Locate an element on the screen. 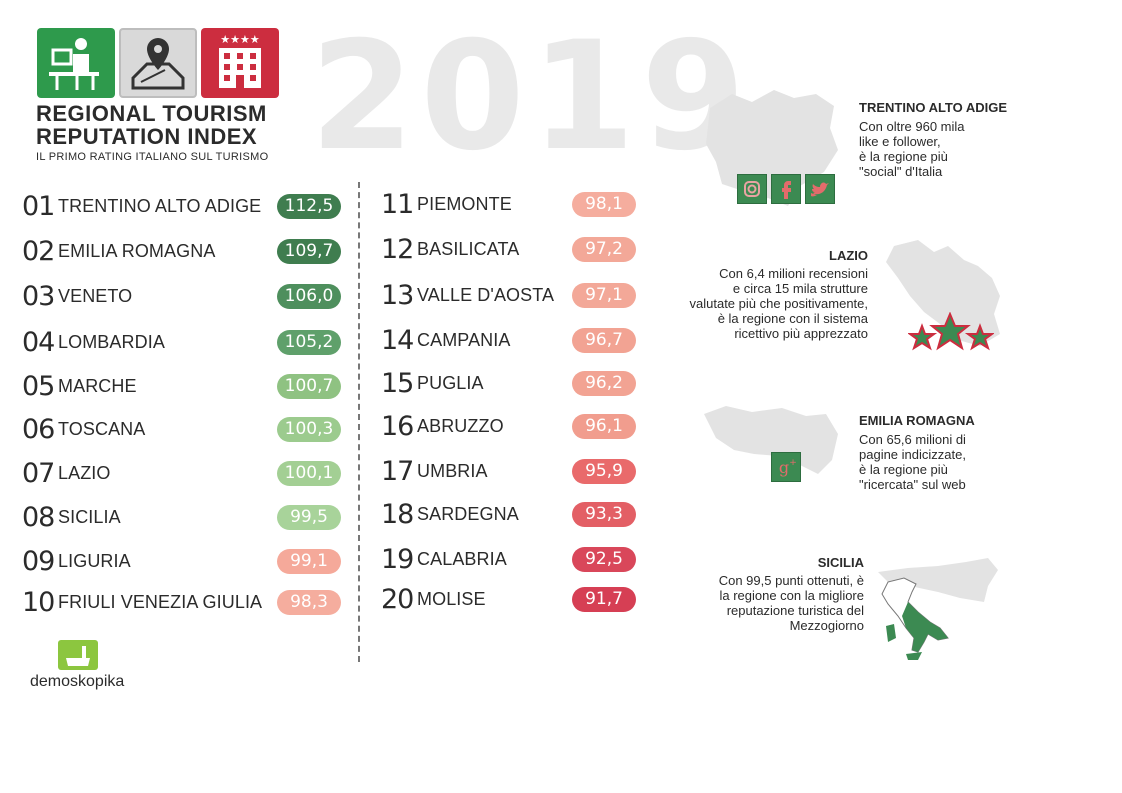 The width and height of the screenshot is (1122, 793). region-name: TOSCANA is located at coordinates (102, 428).